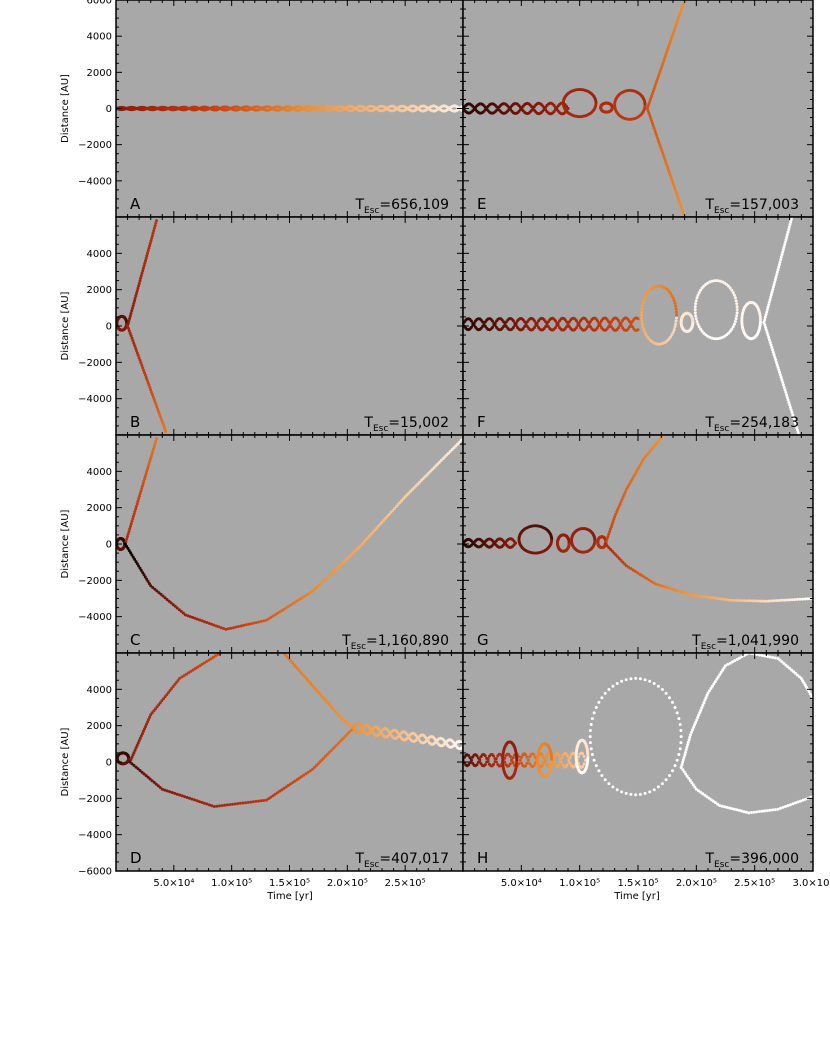 This screenshot has width=830, height=1038. I want to click on x-tick-label: 5.0×10⁴, so click(173, 883).